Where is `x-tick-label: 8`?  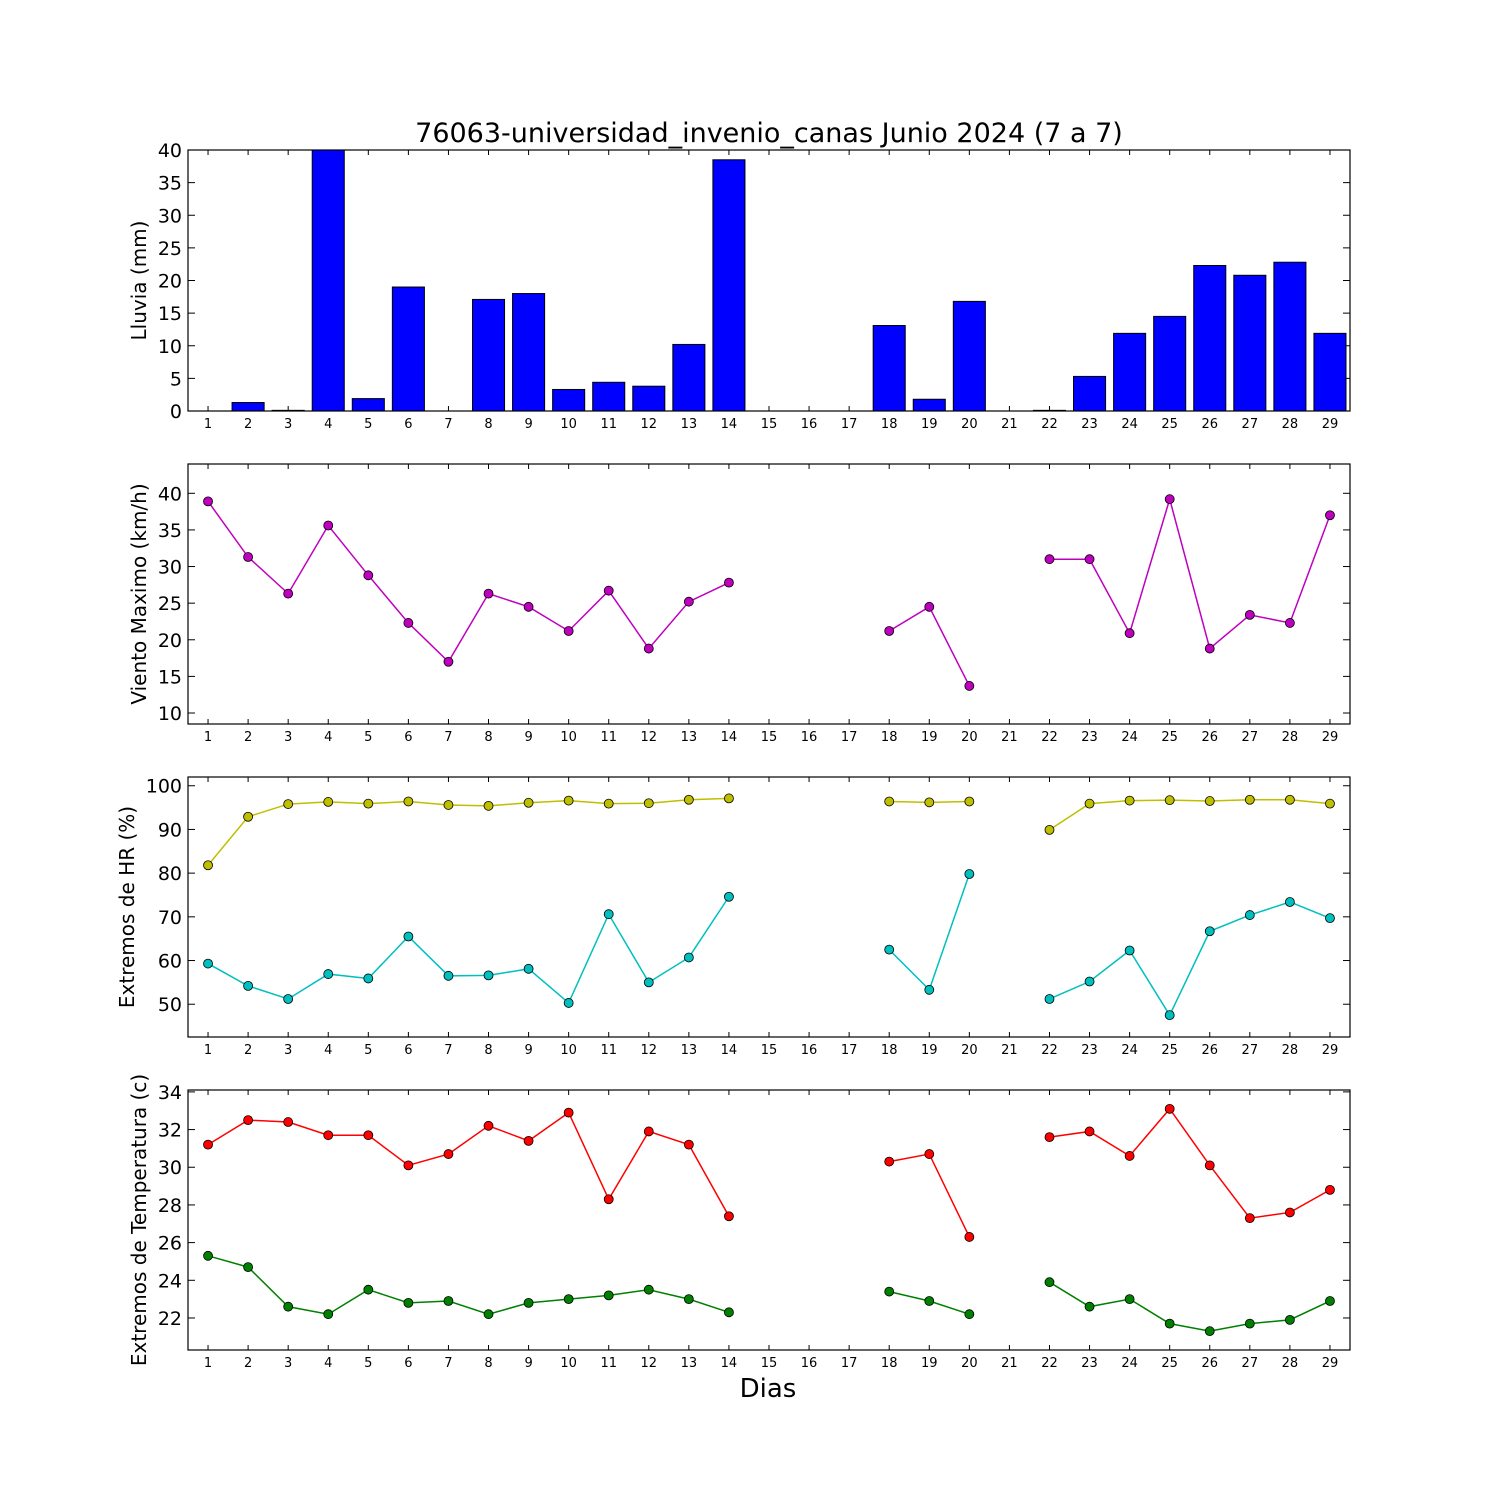
x-tick-label: 8 is located at coordinates (488, 1050).